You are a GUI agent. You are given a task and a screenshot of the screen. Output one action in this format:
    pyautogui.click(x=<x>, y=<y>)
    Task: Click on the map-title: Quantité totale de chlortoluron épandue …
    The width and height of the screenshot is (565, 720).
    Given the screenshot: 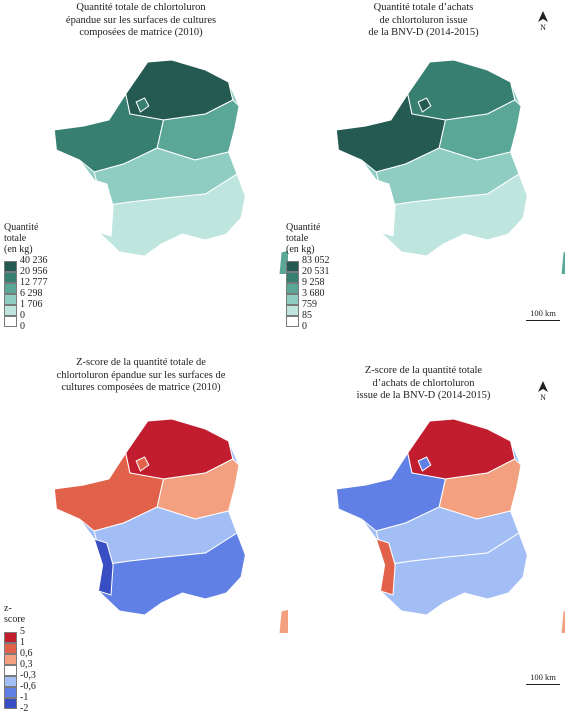 What is the action you would take?
    pyautogui.click(x=141, y=21)
    